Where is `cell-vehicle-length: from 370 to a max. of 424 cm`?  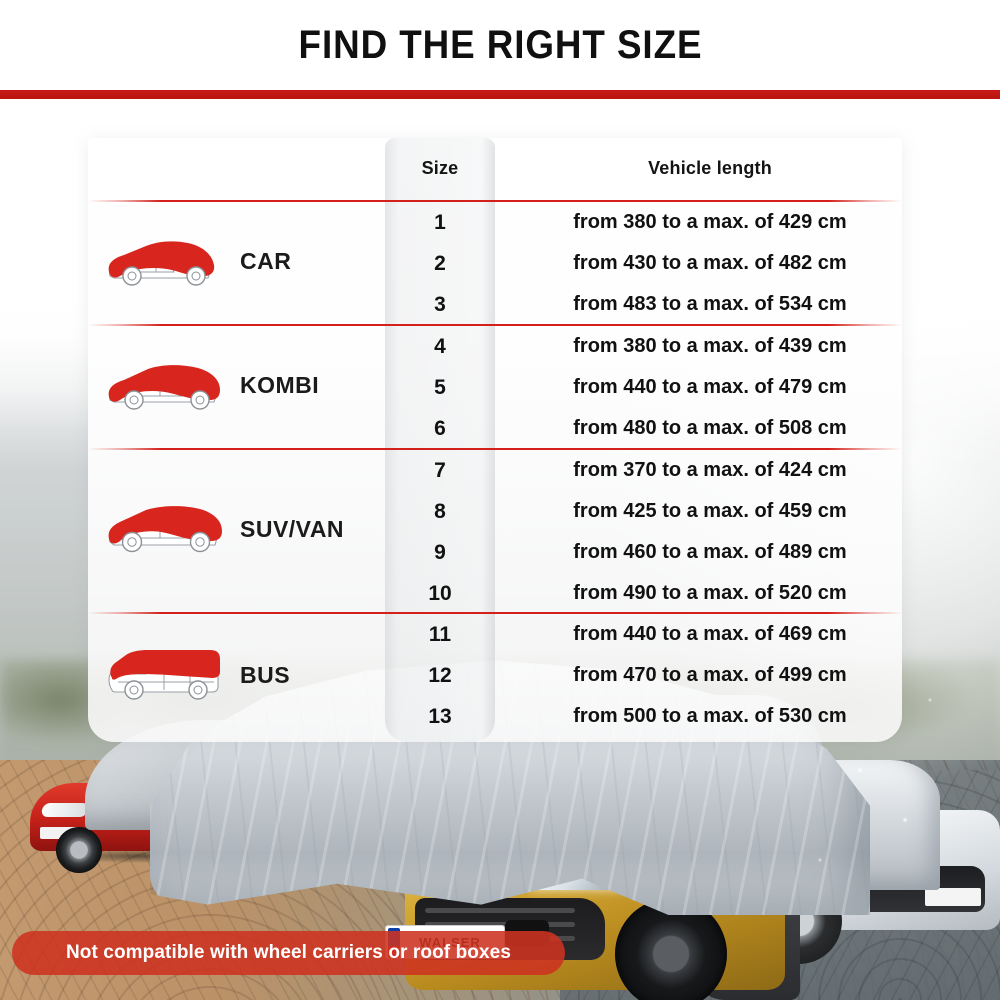
cell-vehicle-length: from 370 to a max. of 424 cm is located at coordinates (710, 470).